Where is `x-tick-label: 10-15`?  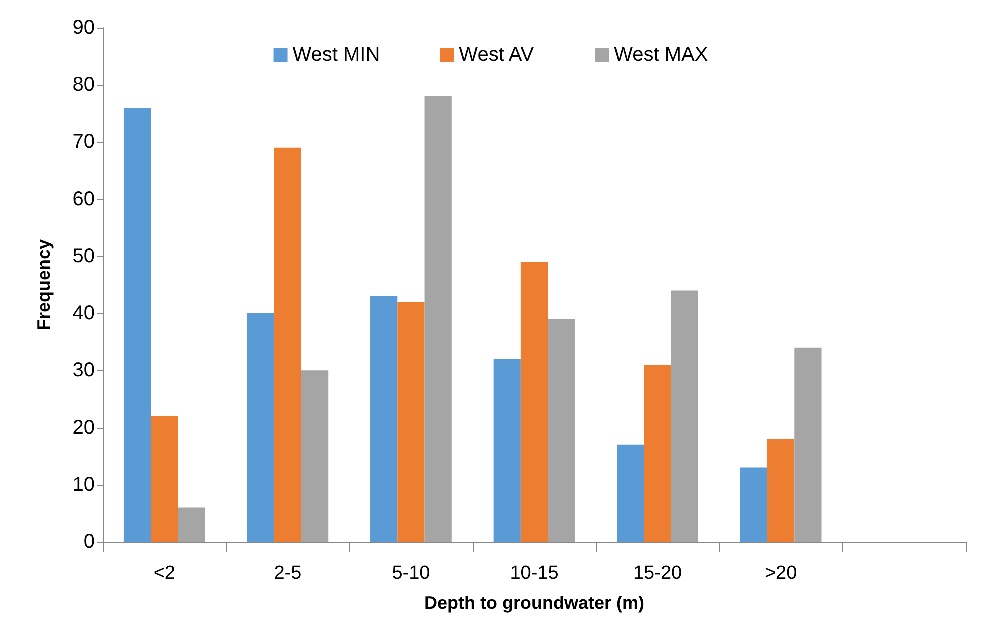 x-tick-label: 10-15 is located at coordinates (534, 573).